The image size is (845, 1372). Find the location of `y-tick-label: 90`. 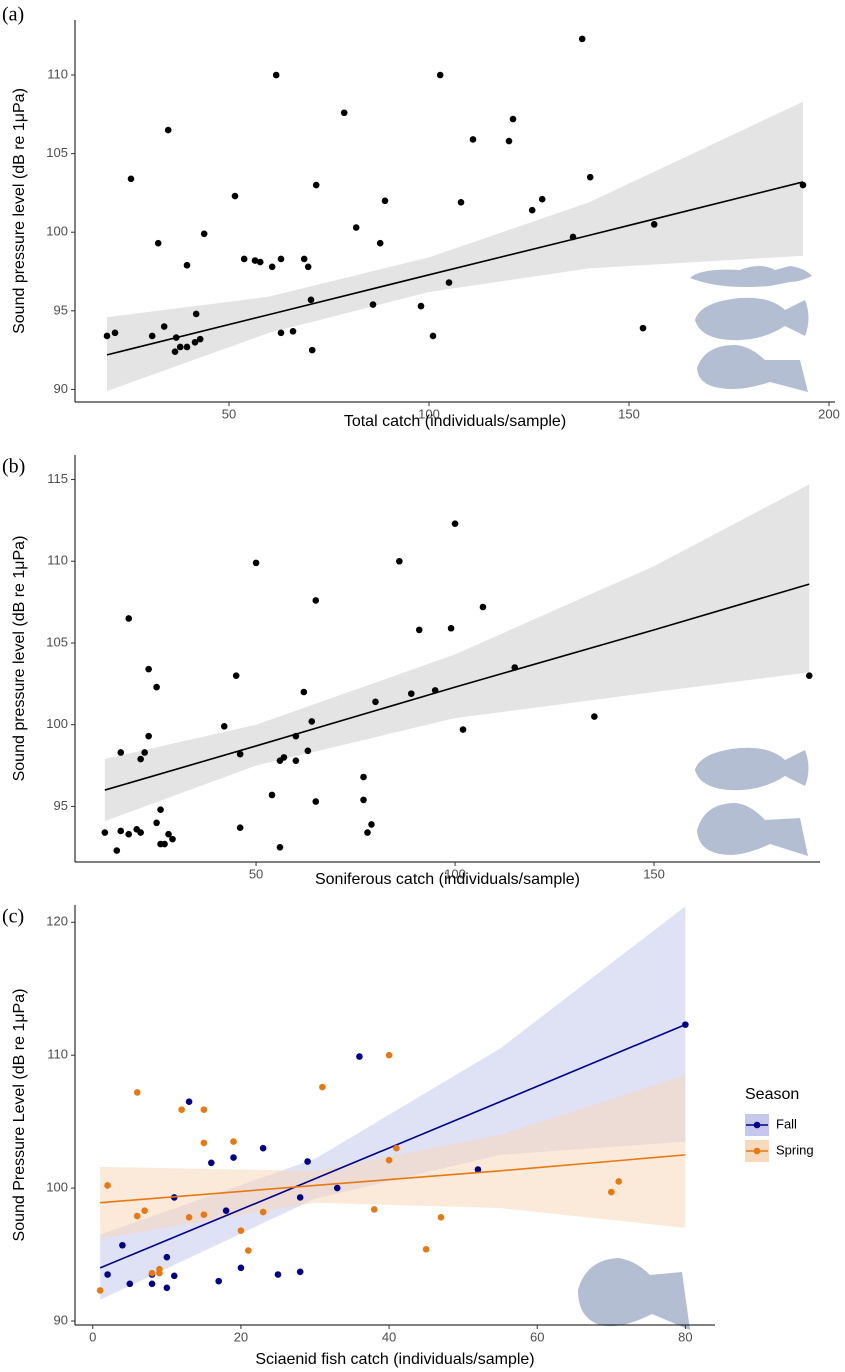

y-tick-label: 90 is located at coordinates (61, 1319).